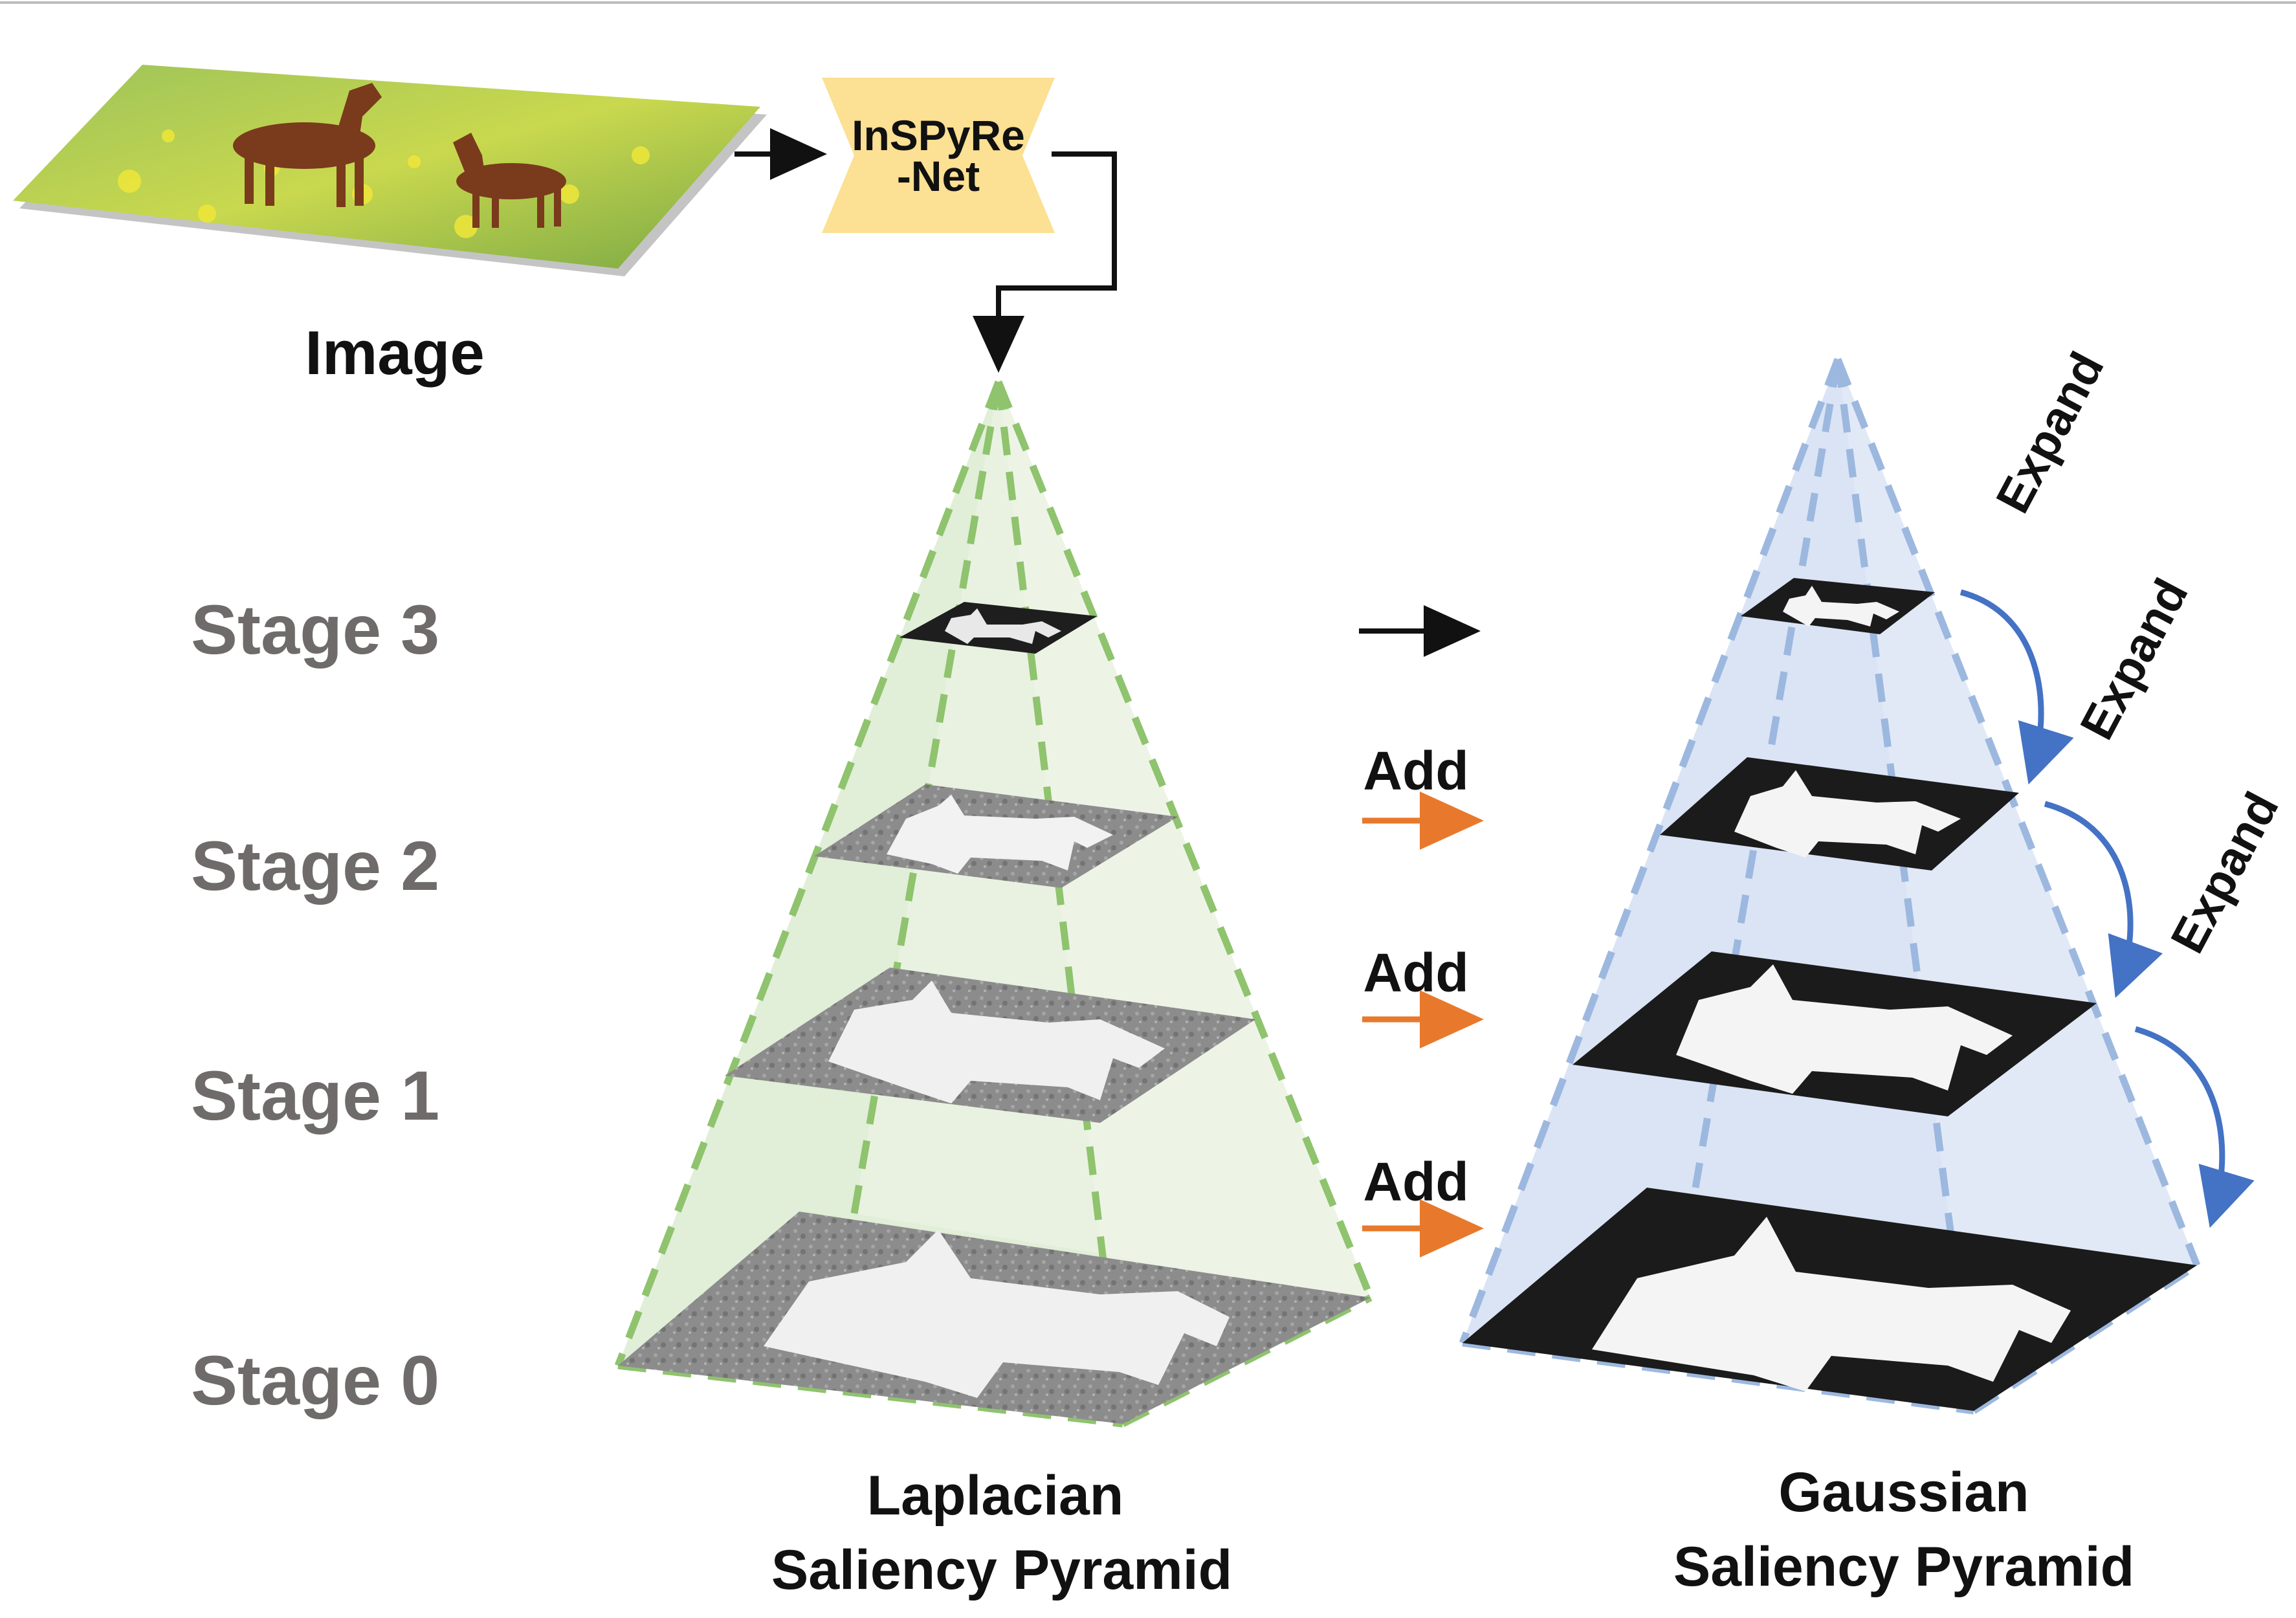 This screenshot has height=1618, width=2296. What do you see at coordinates (1840, 813) in the screenshot?
I see `gaussian-layer-stage2` at bounding box center [1840, 813].